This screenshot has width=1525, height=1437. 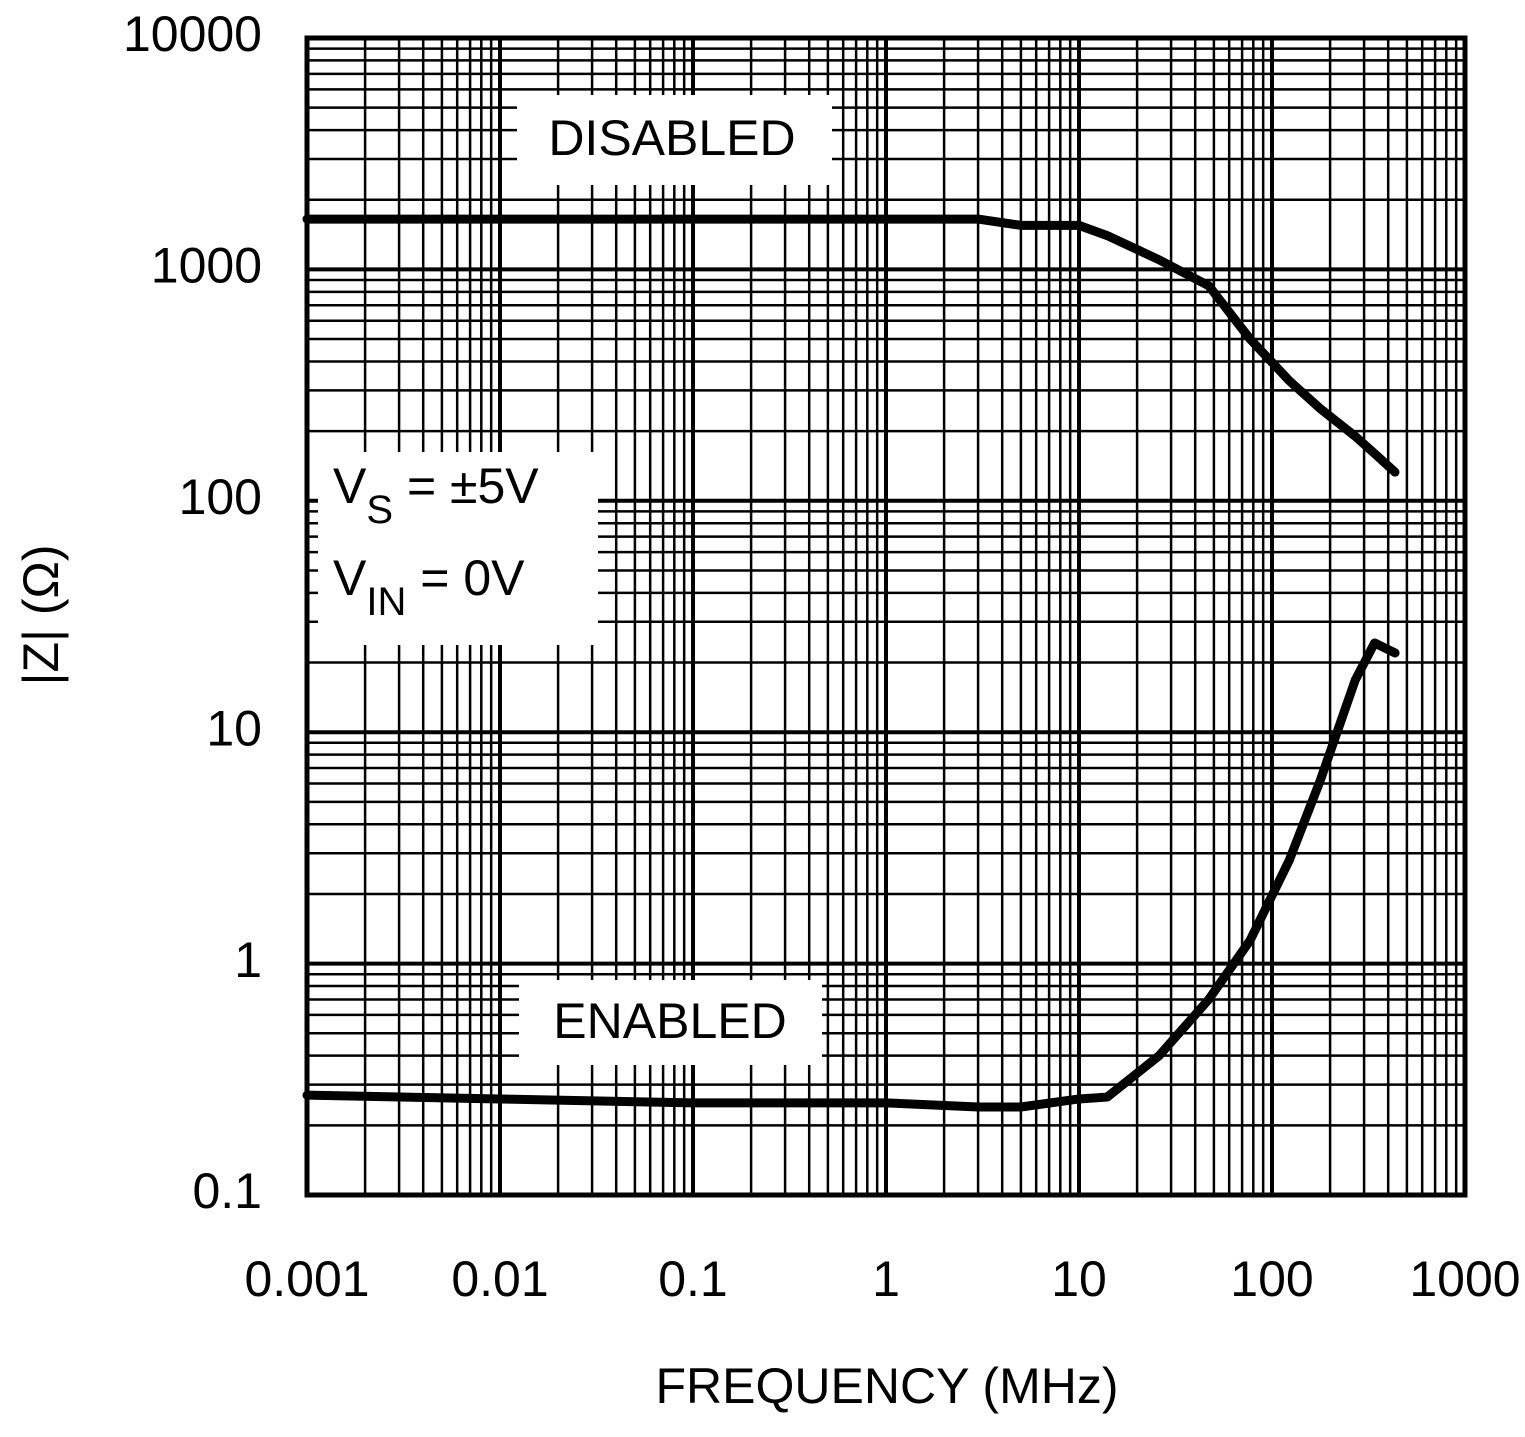 I want to click on x-tick-label: 1000, so click(x=1464, y=1279).